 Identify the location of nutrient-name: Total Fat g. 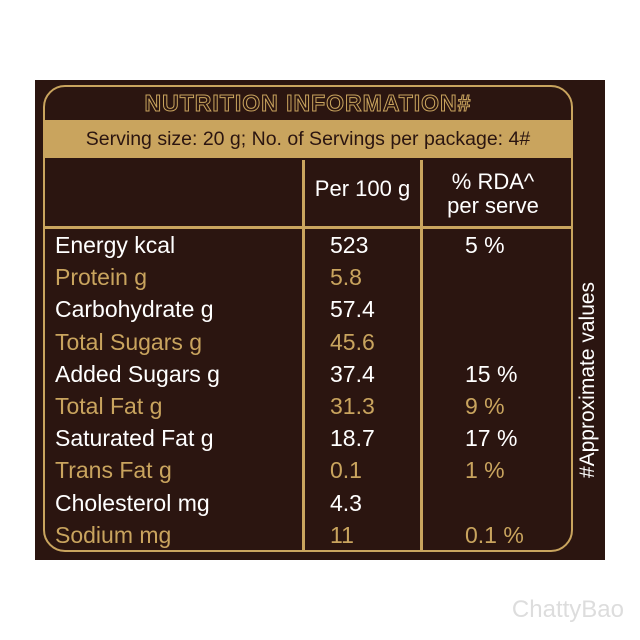
(109, 406).